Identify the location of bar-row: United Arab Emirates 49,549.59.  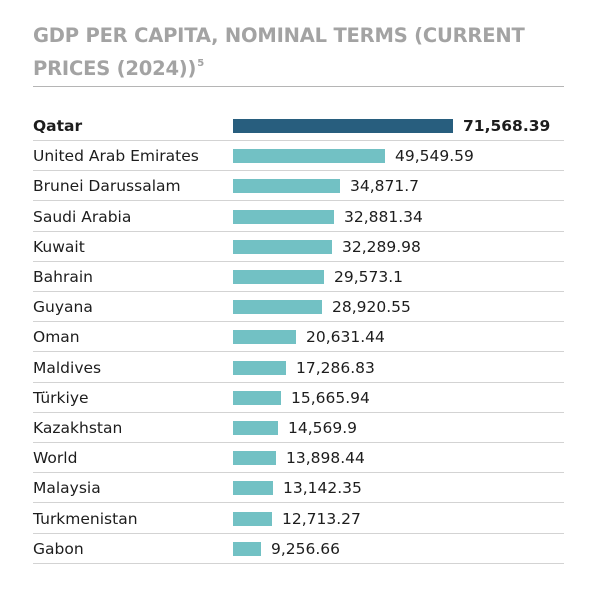
(296, 156).